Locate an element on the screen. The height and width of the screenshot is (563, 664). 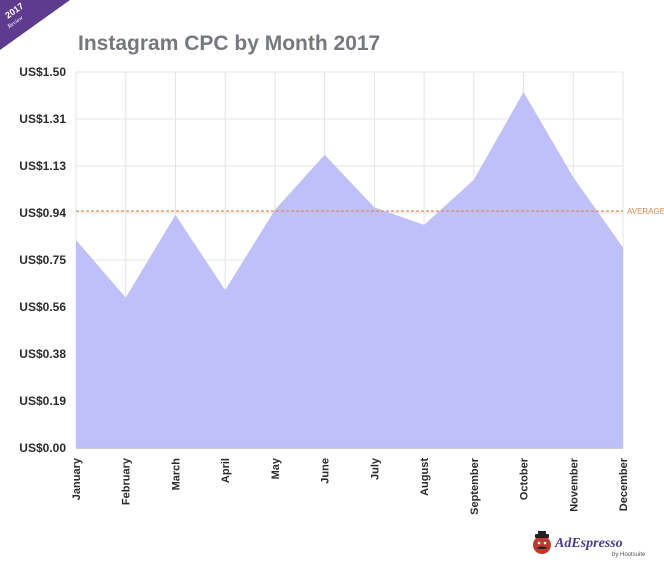
chart-title: Instagram CPC by Month 2017 is located at coordinates (229, 43).